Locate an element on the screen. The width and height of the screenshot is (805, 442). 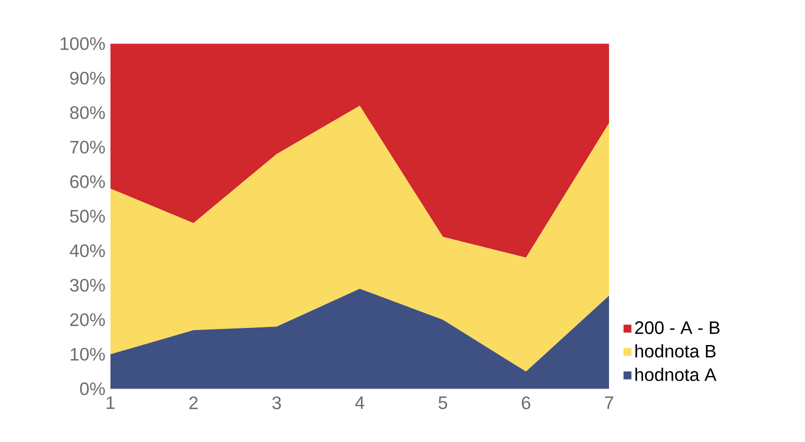
y-tick-label: 80% is located at coordinates (87, 113).